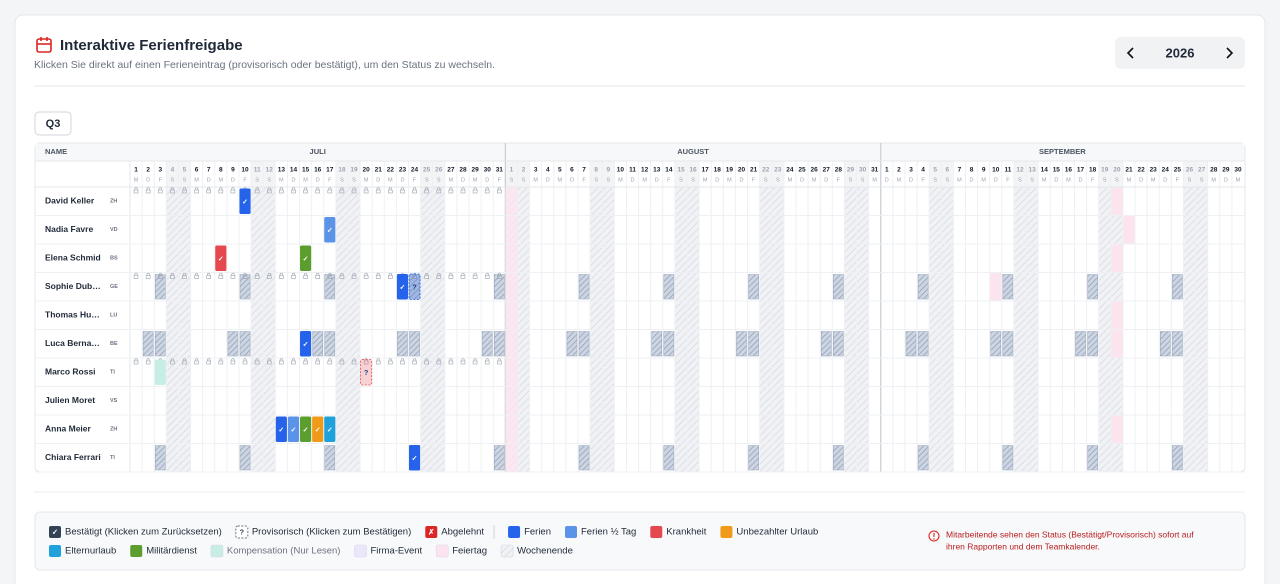 Image resolution: width=1280 pixels, height=584 pixels. Describe the element at coordinates (114, 287) in the screenshot. I see `canton: GE` at that location.